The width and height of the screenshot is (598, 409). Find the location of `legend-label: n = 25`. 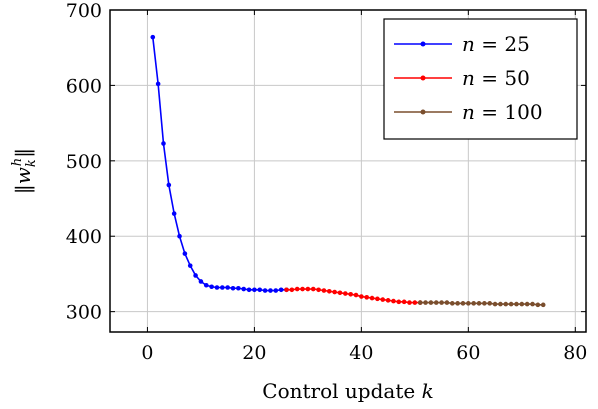

legend-label: n = 25 is located at coordinates (496, 44).